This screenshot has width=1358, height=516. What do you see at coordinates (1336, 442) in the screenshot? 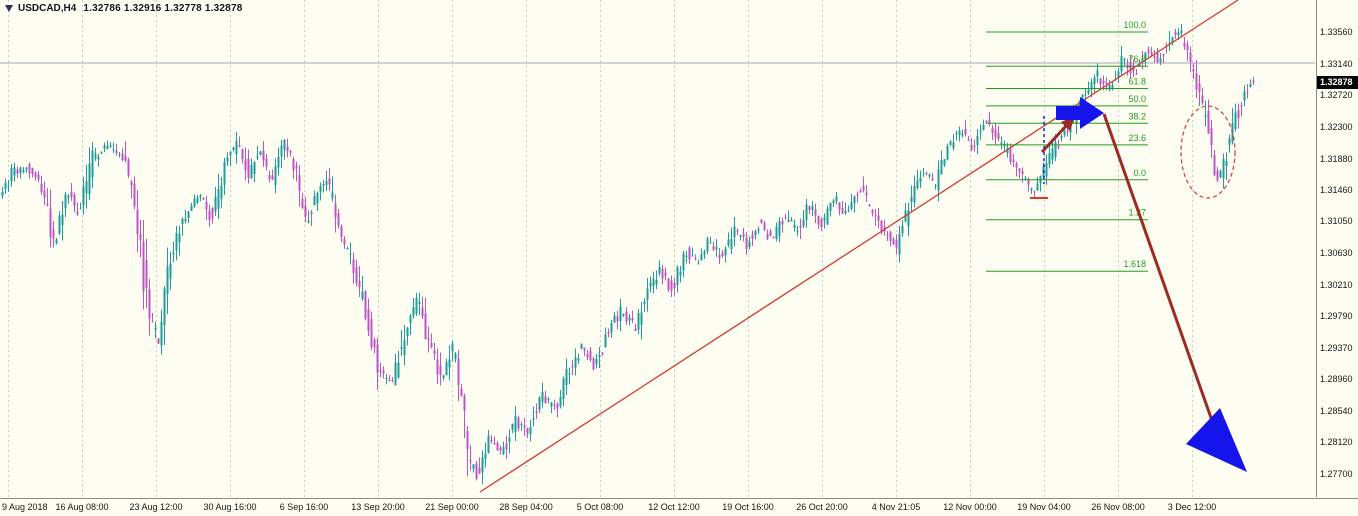
I see `price-axis-tick: 1.28120` at bounding box center [1336, 442].